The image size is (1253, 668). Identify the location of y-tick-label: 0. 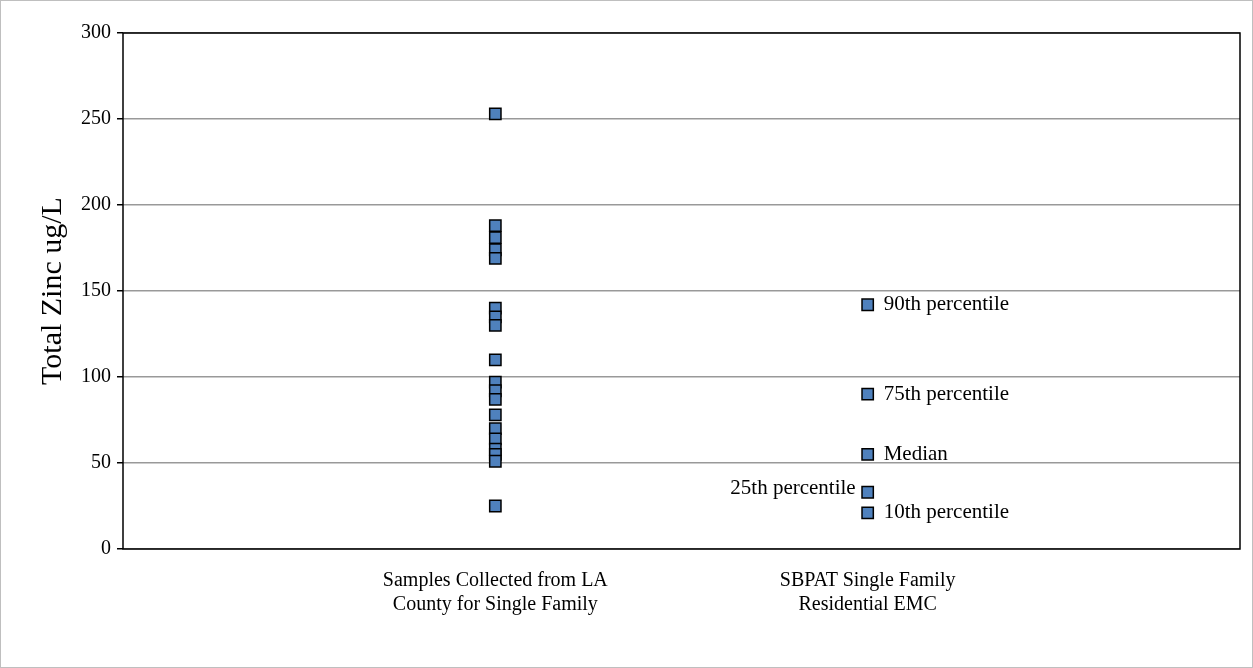
(106, 547).